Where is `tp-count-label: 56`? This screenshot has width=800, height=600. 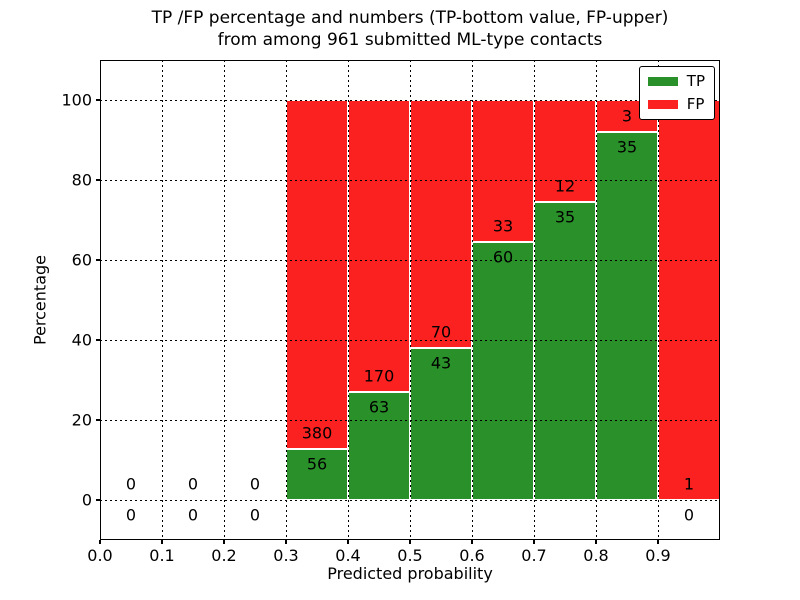 tp-count-label: 56 is located at coordinates (317, 464).